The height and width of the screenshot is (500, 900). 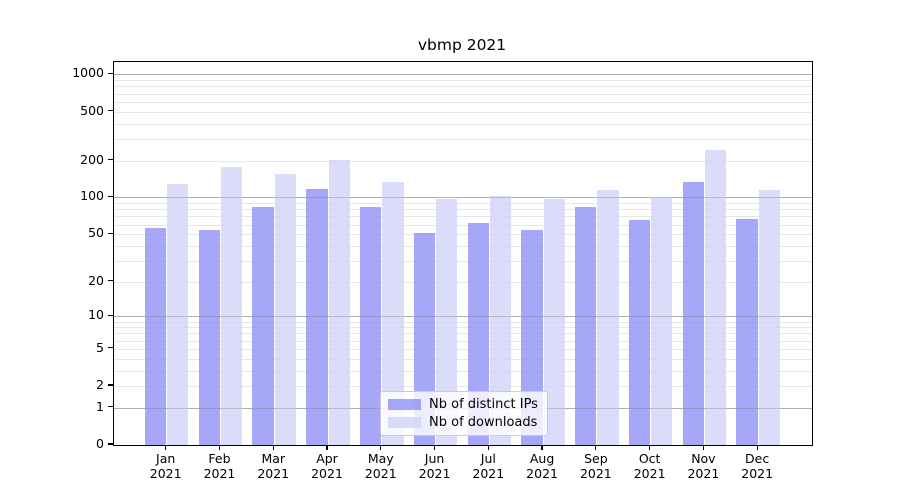 I want to click on x-axis-label-mar: Mar 2021, so click(x=273, y=466).